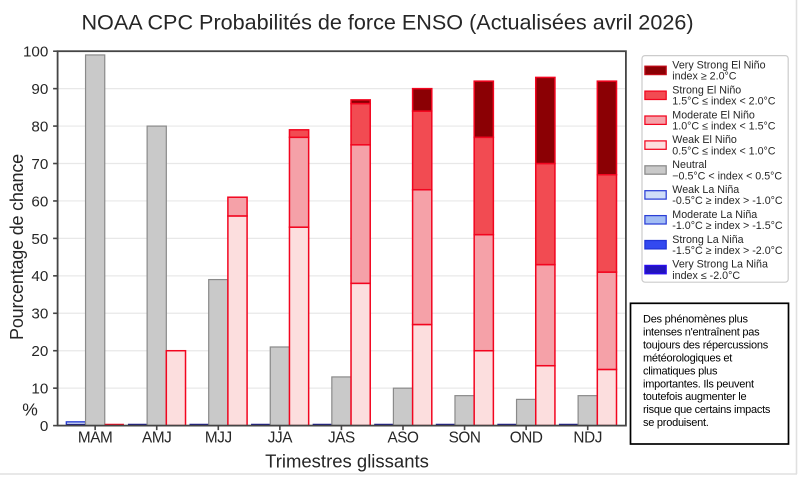  I want to click on svg-text: se produisent., so click(676, 423).